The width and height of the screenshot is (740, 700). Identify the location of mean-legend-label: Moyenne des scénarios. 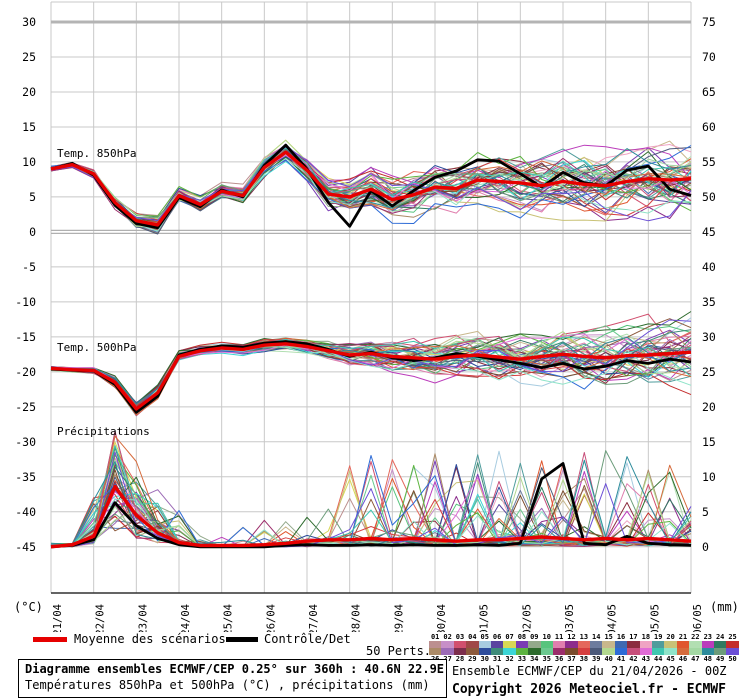
(150, 639).